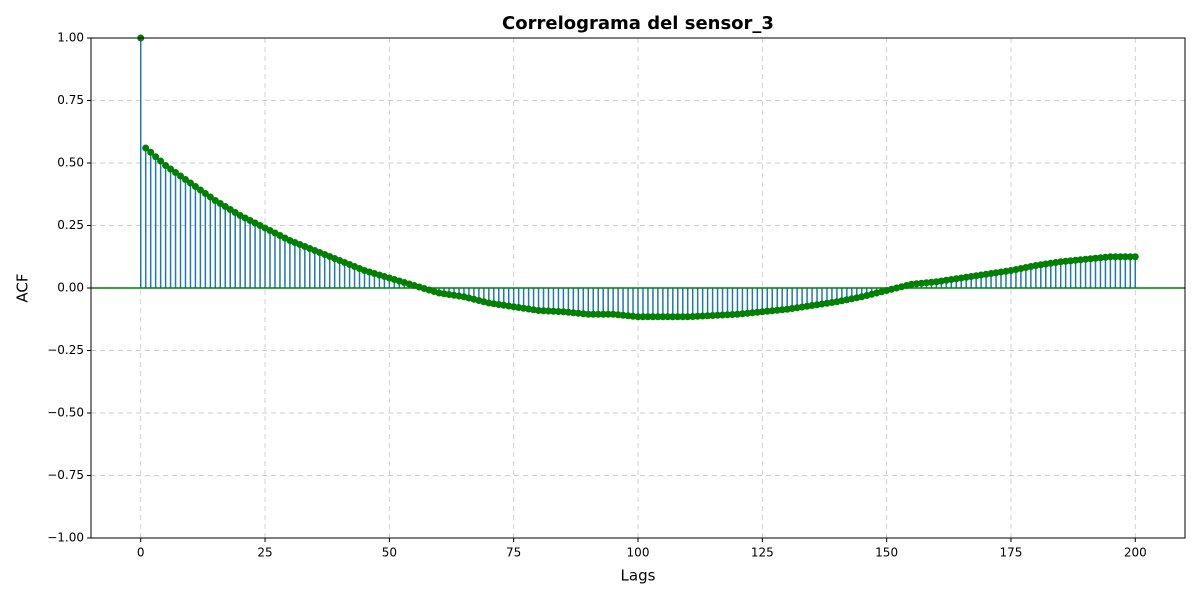  Describe the element at coordinates (638, 553) in the screenshot. I see `x-tick-label: 100` at that location.